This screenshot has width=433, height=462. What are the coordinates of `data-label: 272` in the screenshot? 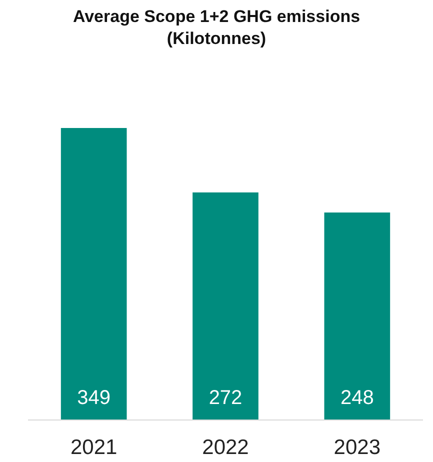 It's located at (225, 398).